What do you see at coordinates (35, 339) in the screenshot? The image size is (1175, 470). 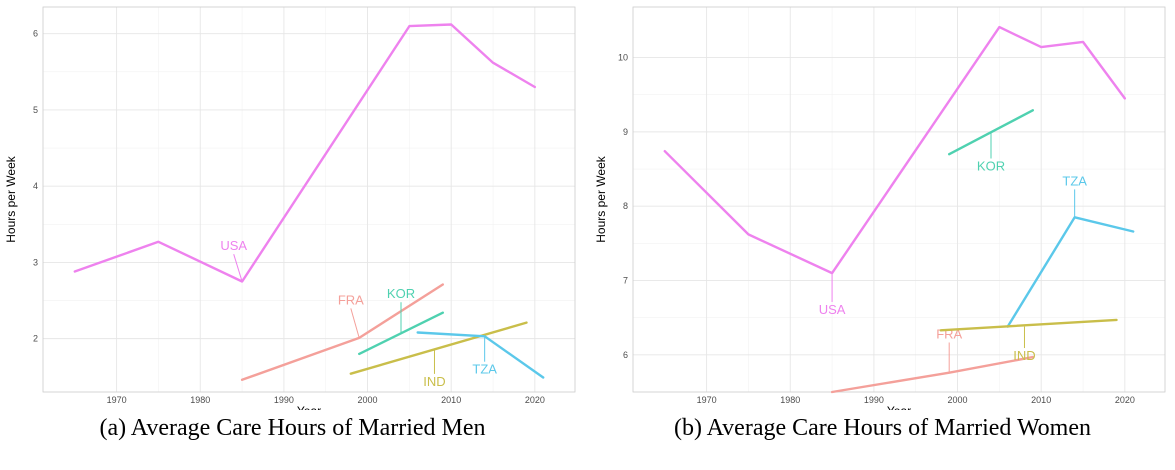 I see `y-tick-label: 2` at bounding box center [35, 339].